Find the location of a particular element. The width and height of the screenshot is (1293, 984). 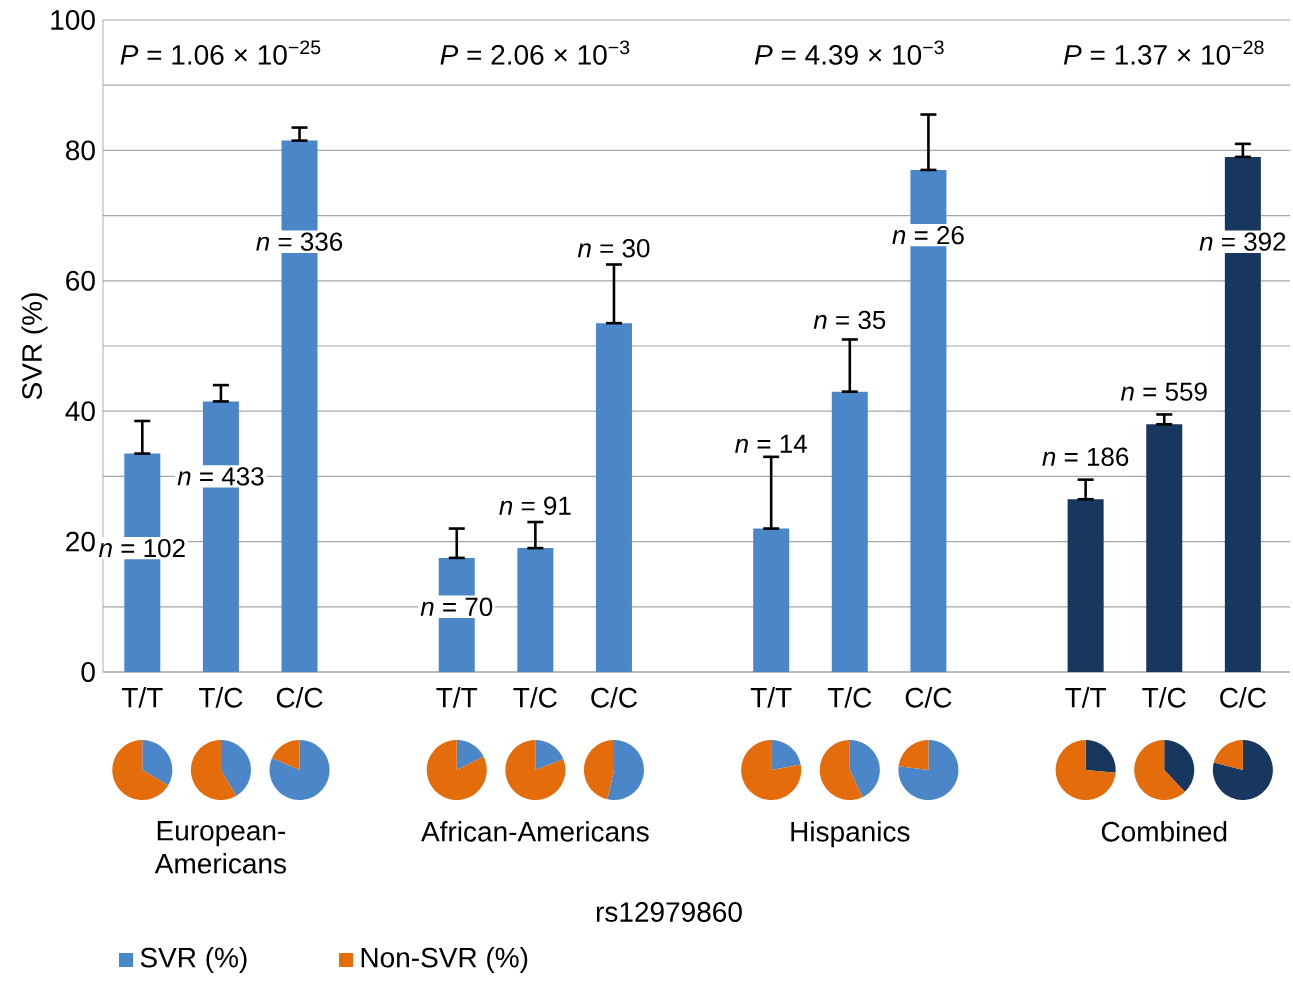

text: Hispanics is located at coordinates (850, 834).